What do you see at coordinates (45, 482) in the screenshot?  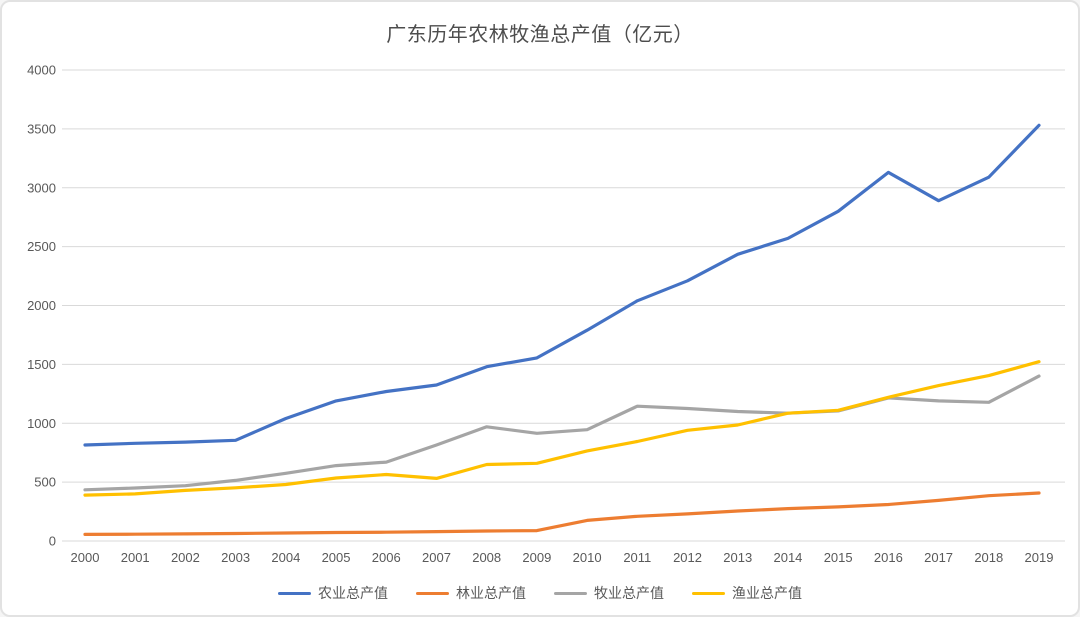 I see `y-tick-label: 500` at bounding box center [45, 482].